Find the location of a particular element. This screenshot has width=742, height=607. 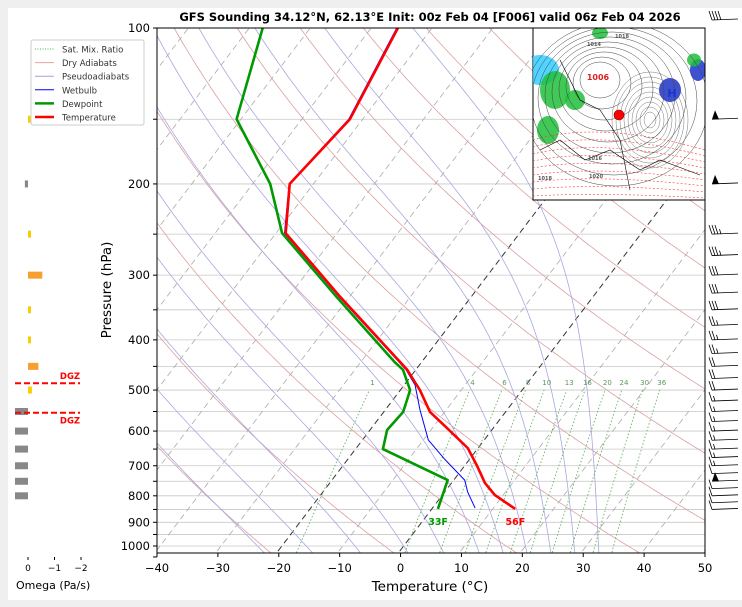

mixing-ratio-label: 8 is located at coordinates (528, 383).